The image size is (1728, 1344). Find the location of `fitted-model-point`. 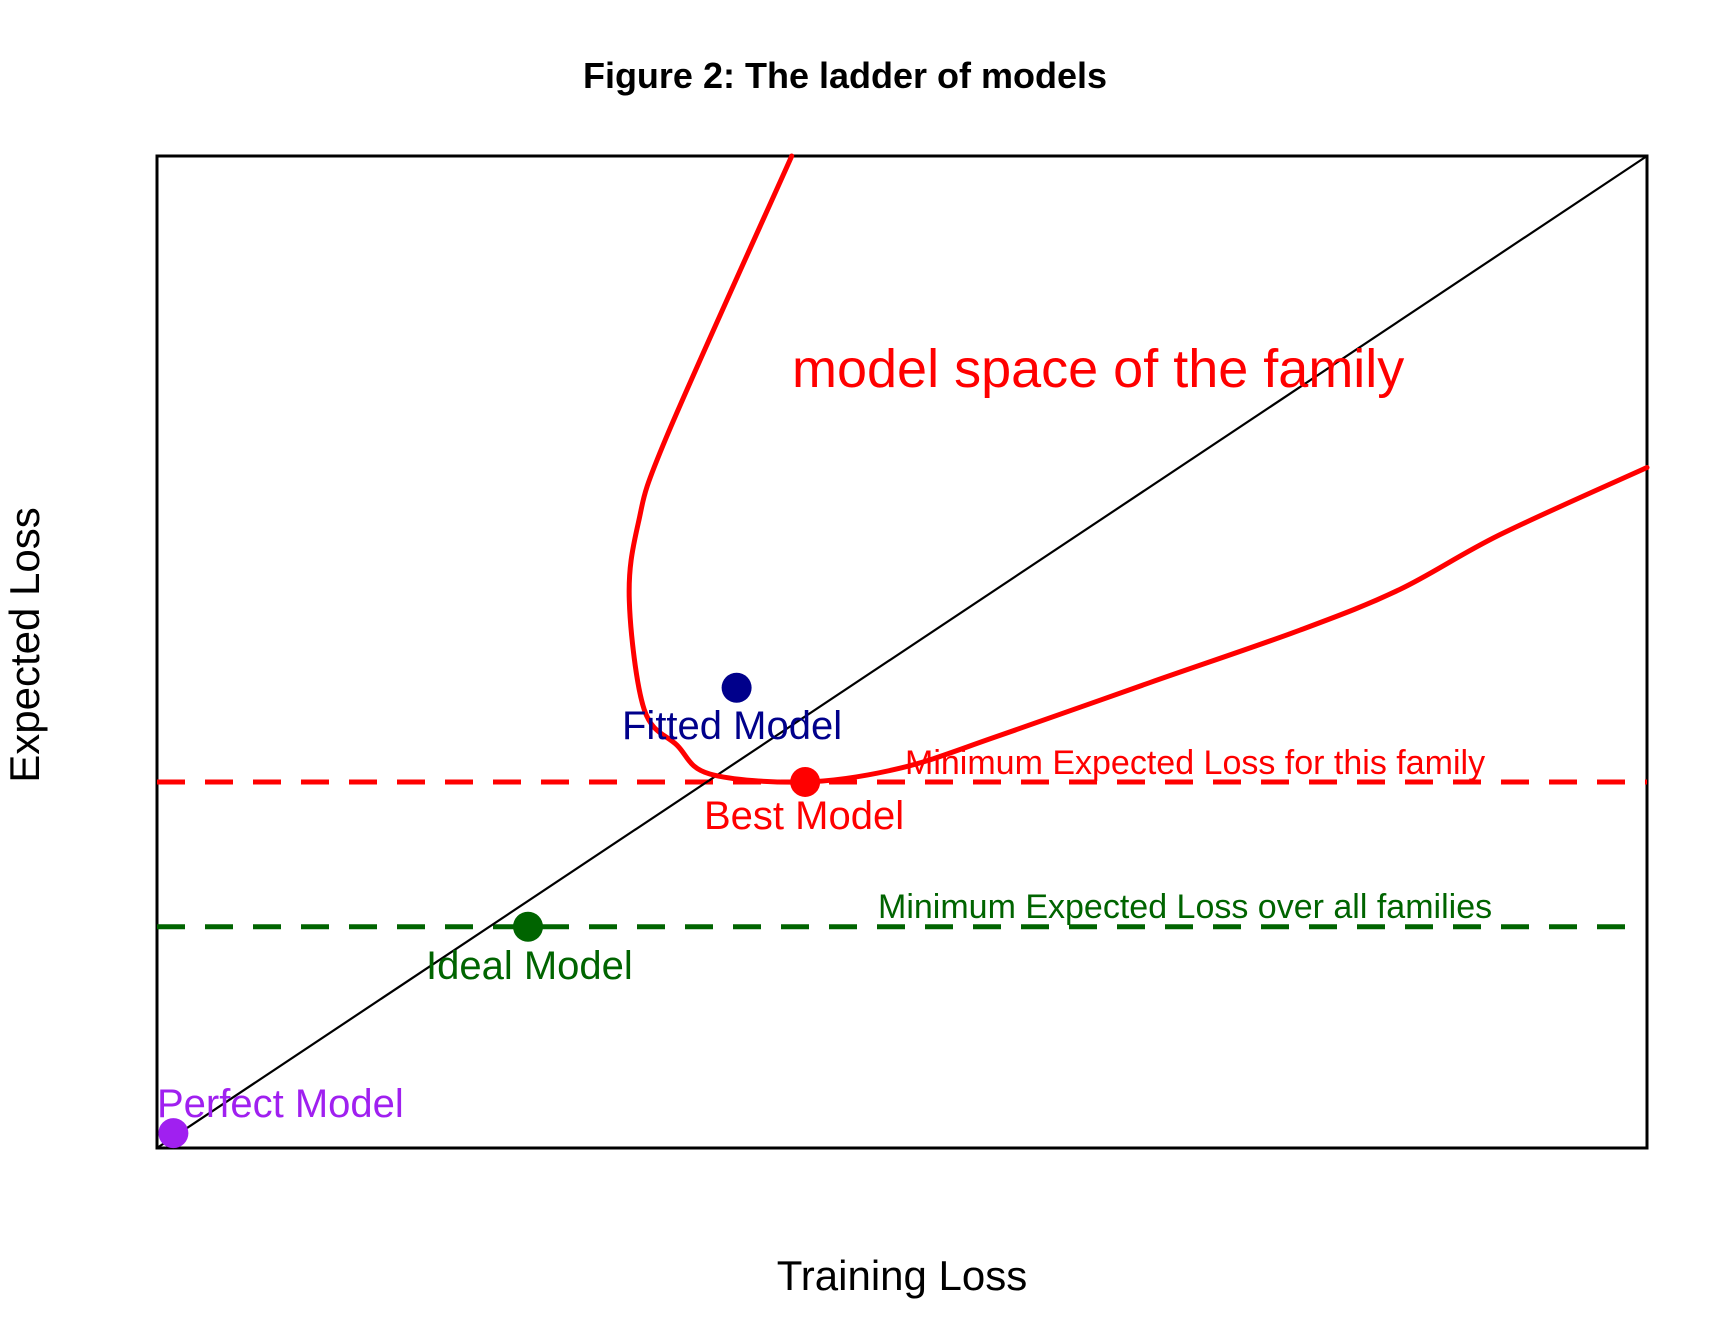

fitted-model-point is located at coordinates (736, 687).